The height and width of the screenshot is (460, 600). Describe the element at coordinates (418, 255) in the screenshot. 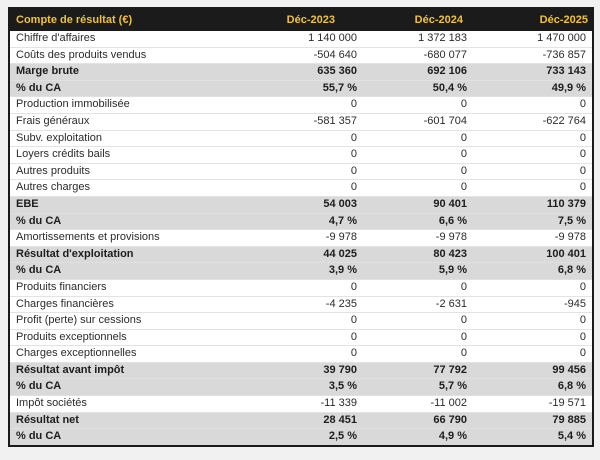

I see `cell-value: 80 423` at that location.